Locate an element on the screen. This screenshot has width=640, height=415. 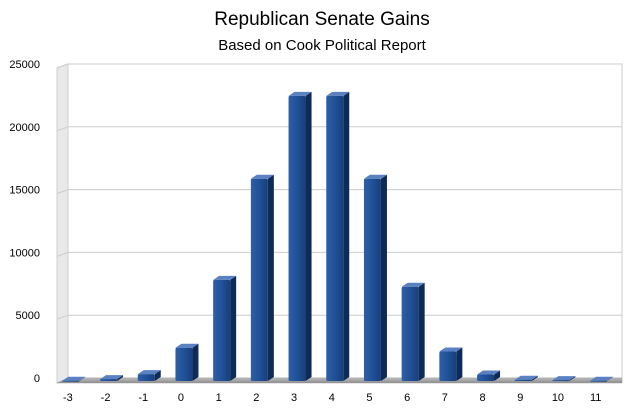
y-tick-label: 15000 is located at coordinates (24, 191).